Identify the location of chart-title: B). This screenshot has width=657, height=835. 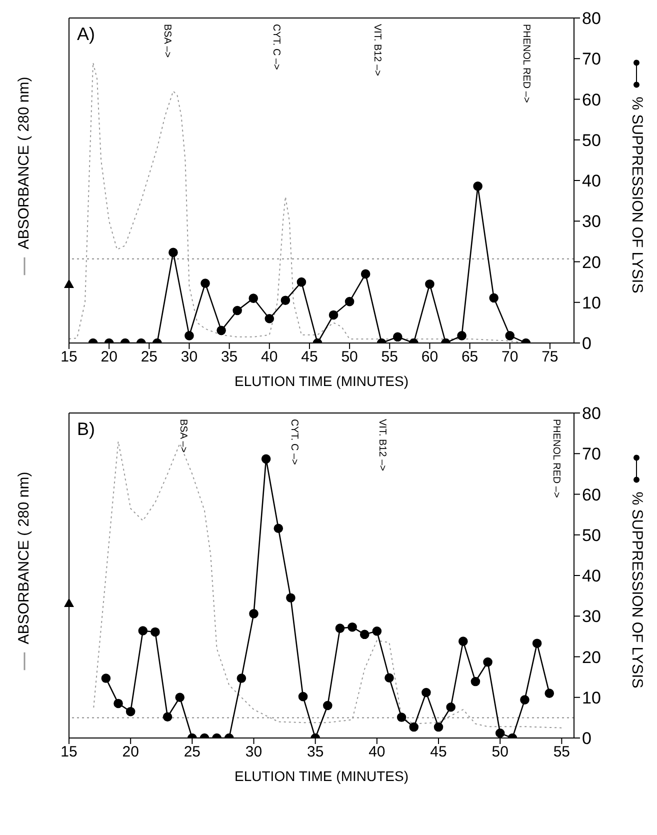
(86, 429).